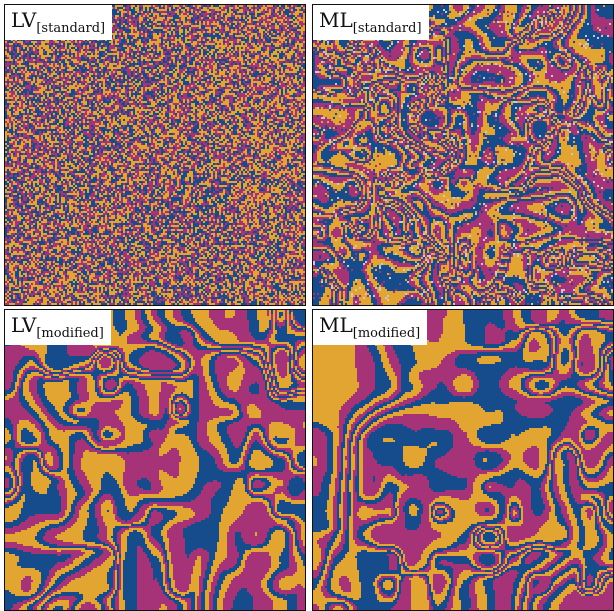  I want to click on panel-label-ml-modified: ML[modified], so click(370, 327).